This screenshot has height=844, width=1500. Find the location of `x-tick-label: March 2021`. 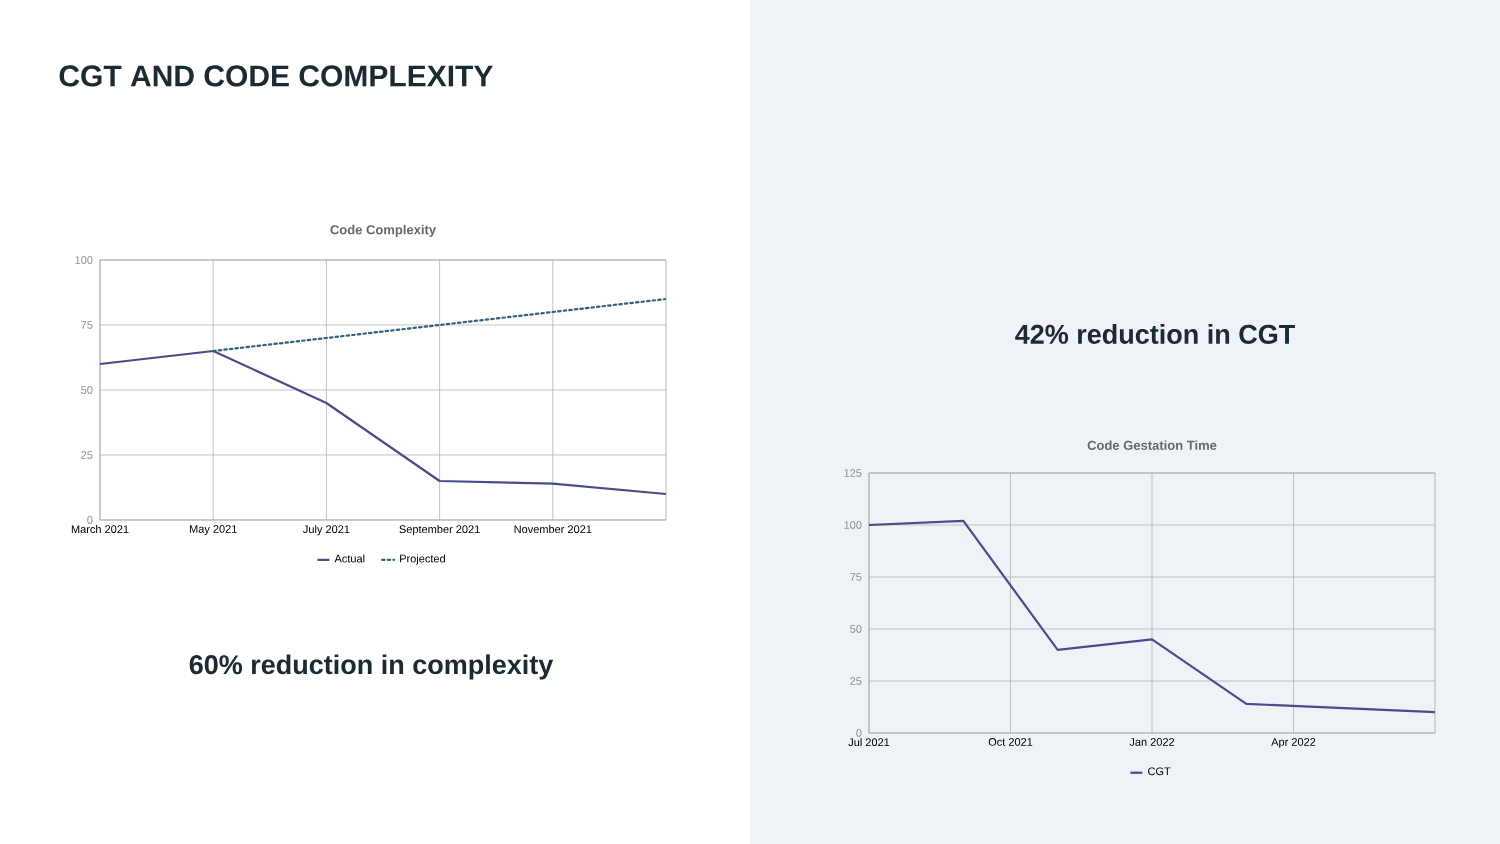

x-tick-label: March 2021 is located at coordinates (100, 529).